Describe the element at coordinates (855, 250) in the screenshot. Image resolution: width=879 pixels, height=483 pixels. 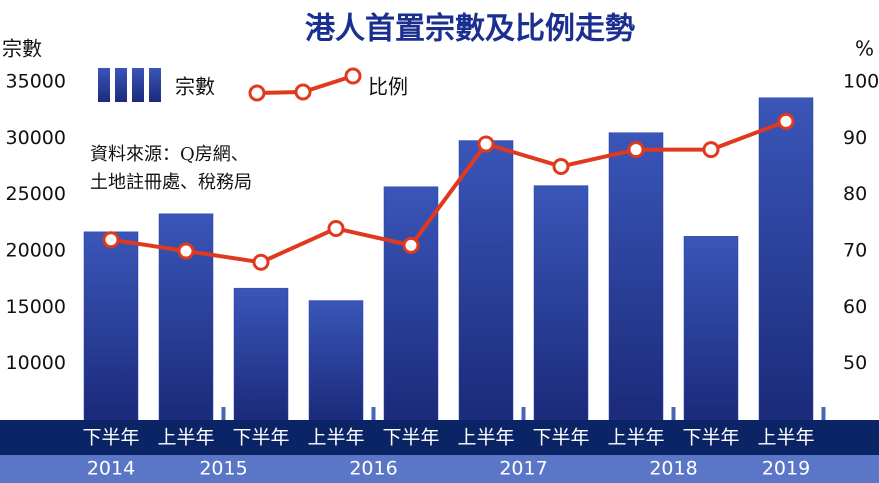
I see `y2-tick-label: 70` at that location.